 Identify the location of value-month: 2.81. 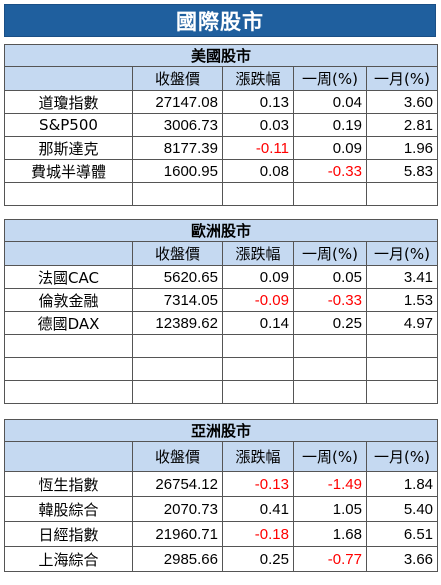
(402, 125).